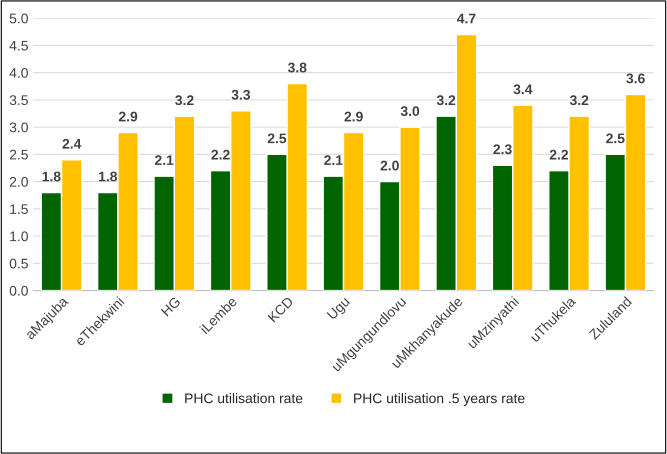 This screenshot has width=667, height=454. Describe the element at coordinates (19, 127) in the screenshot. I see `y-tick-label: 3.0` at that location.